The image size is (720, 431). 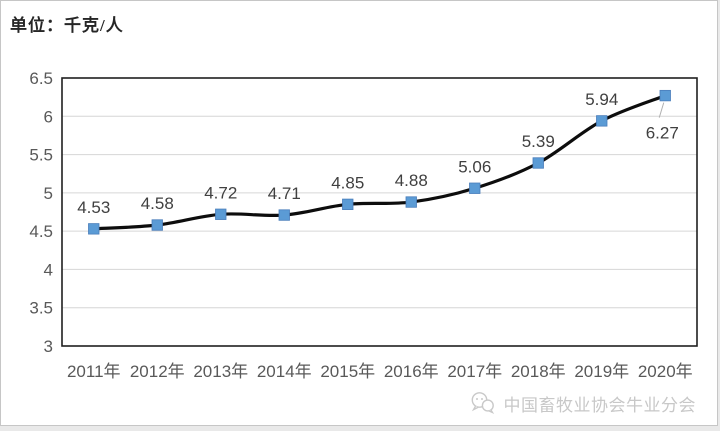 What do you see at coordinates (94, 371) in the screenshot?
I see `svg-text: 2011年` at bounding box center [94, 371].